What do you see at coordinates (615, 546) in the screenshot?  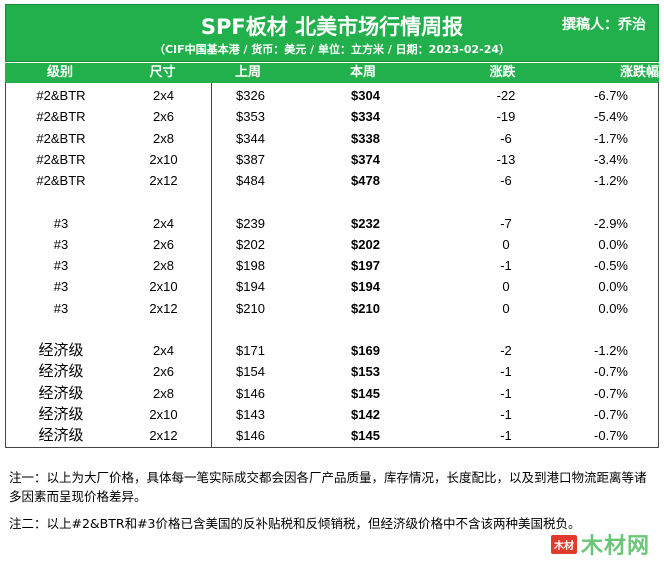 I see `watermark-text: 木材网` at bounding box center [615, 546].